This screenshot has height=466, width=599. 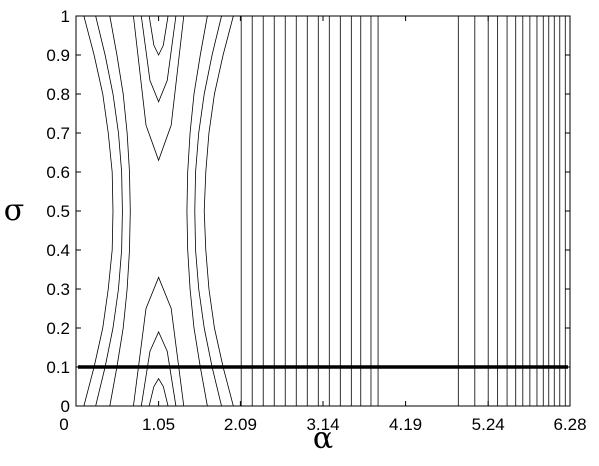 What do you see at coordinates (58, 289) in the screenshot?
I see `y-tick-label: 0.3` at bounding box center [58, 289].